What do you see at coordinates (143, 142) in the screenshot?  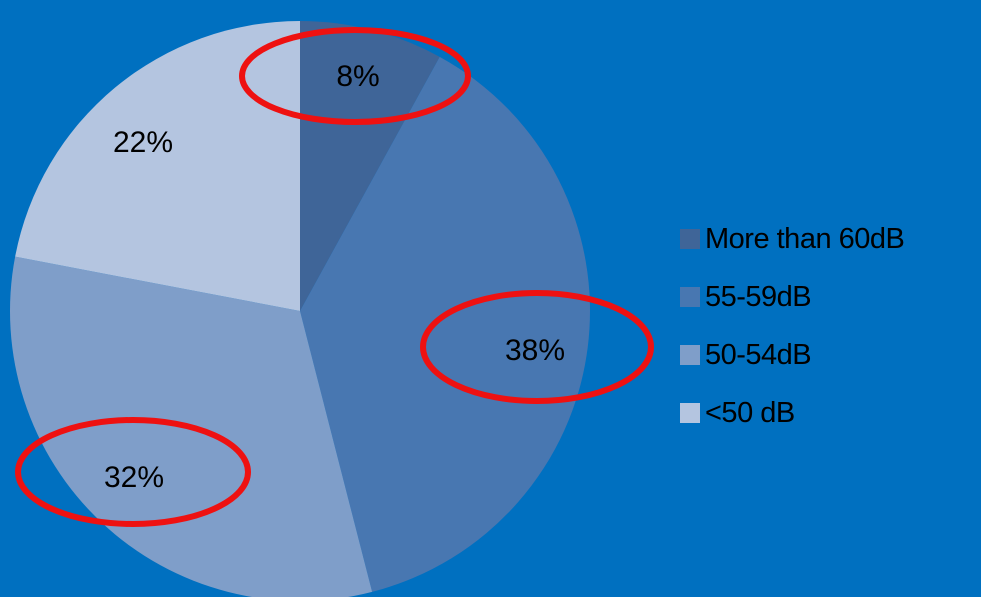 I see `slice-data-label: 22%` at bounding box center [143, 142].